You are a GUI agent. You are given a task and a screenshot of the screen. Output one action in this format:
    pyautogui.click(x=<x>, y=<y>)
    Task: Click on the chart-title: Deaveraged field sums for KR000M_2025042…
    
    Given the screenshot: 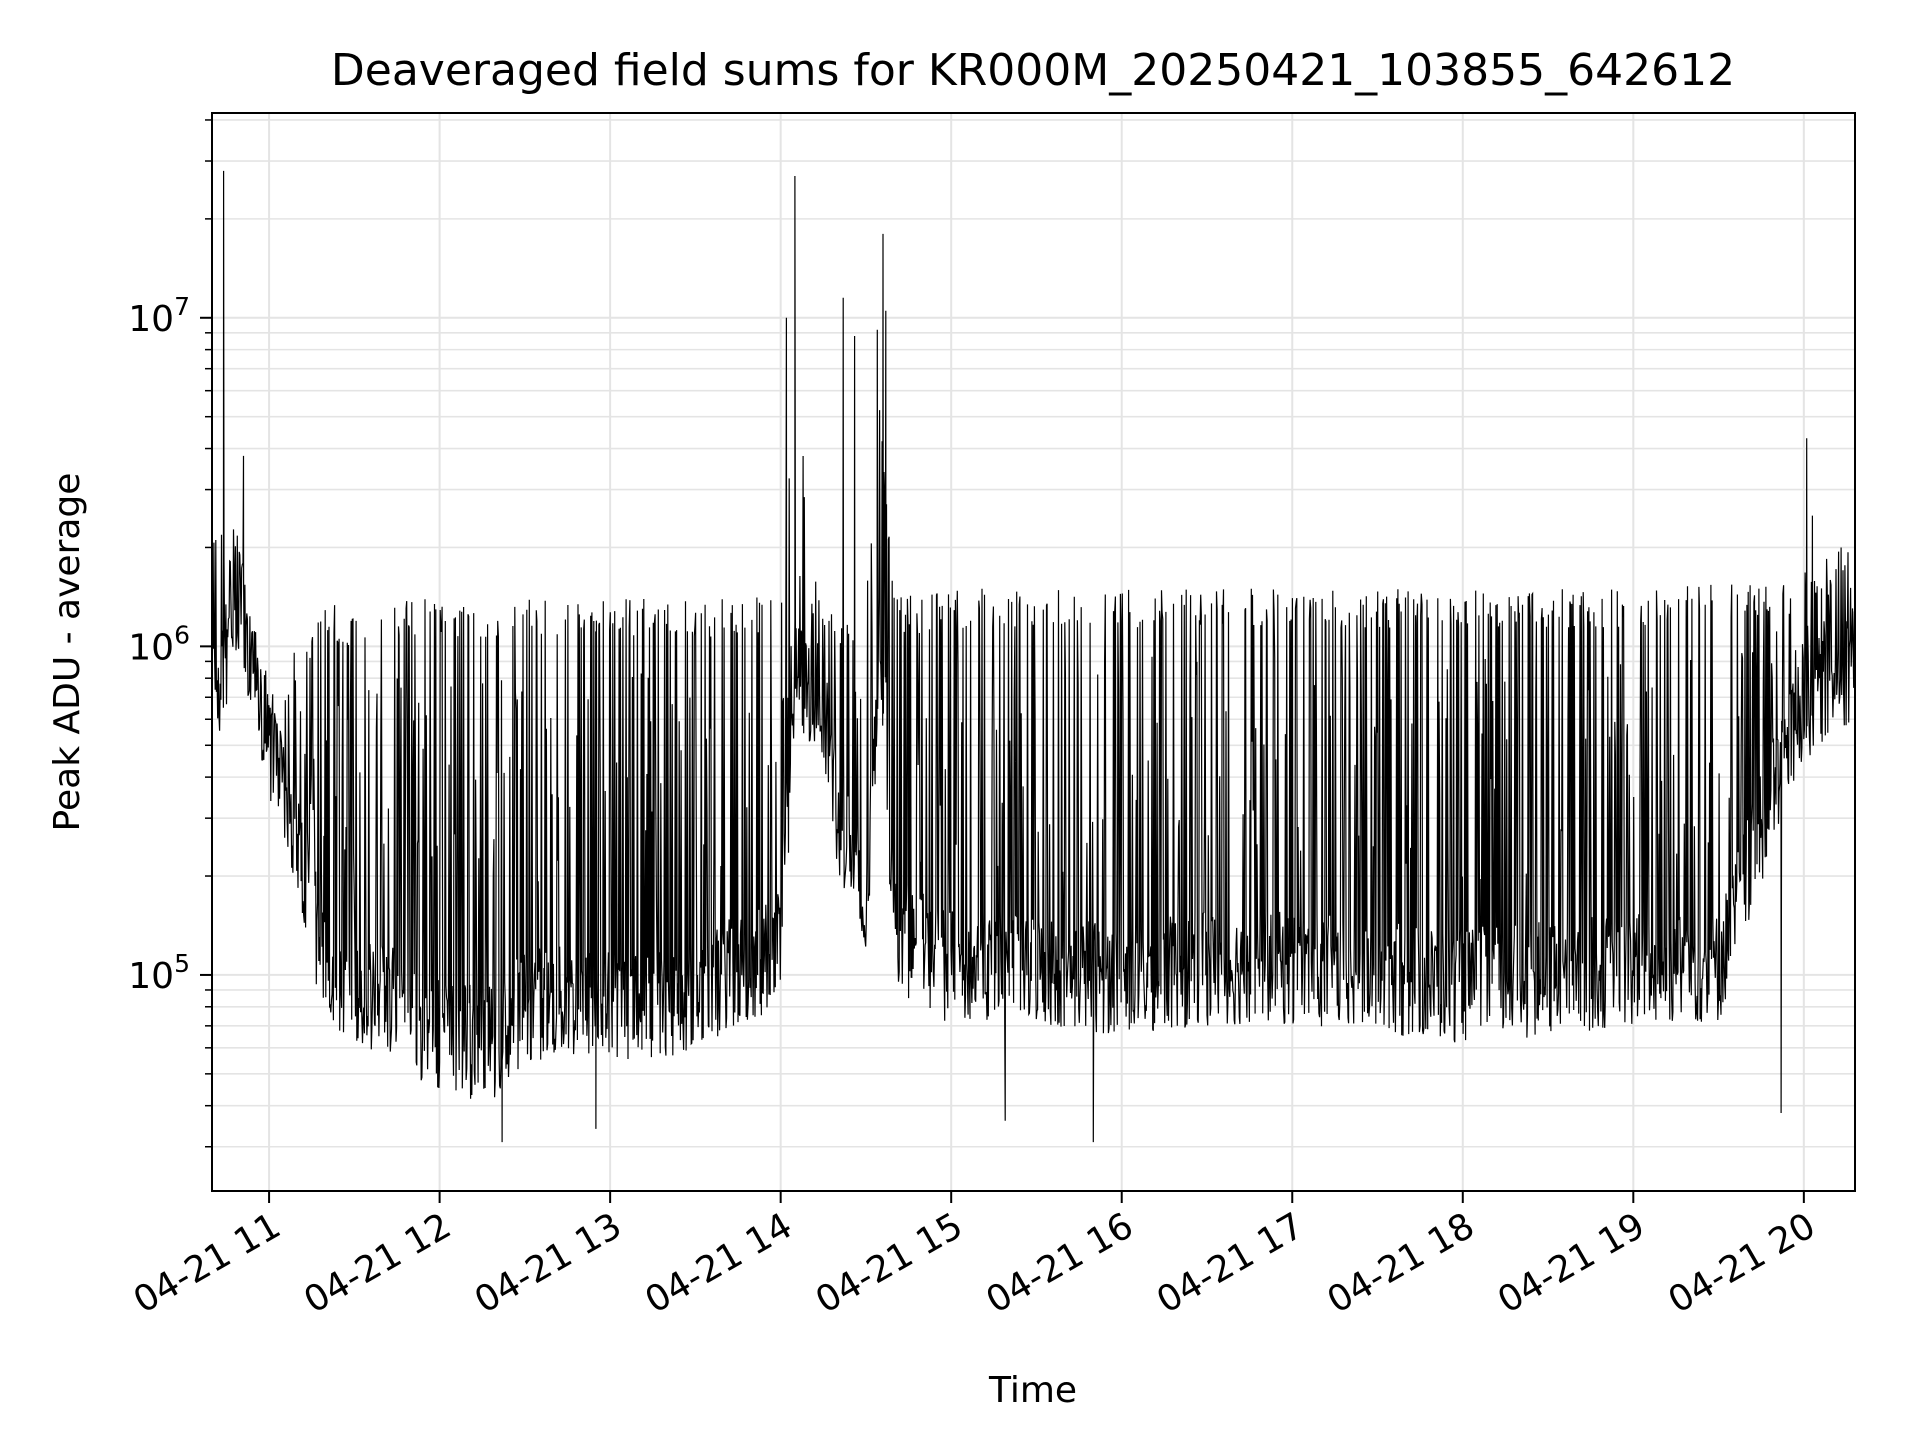 What is the action you would take?
    pyautogui.click(x=1033, y=70)
    